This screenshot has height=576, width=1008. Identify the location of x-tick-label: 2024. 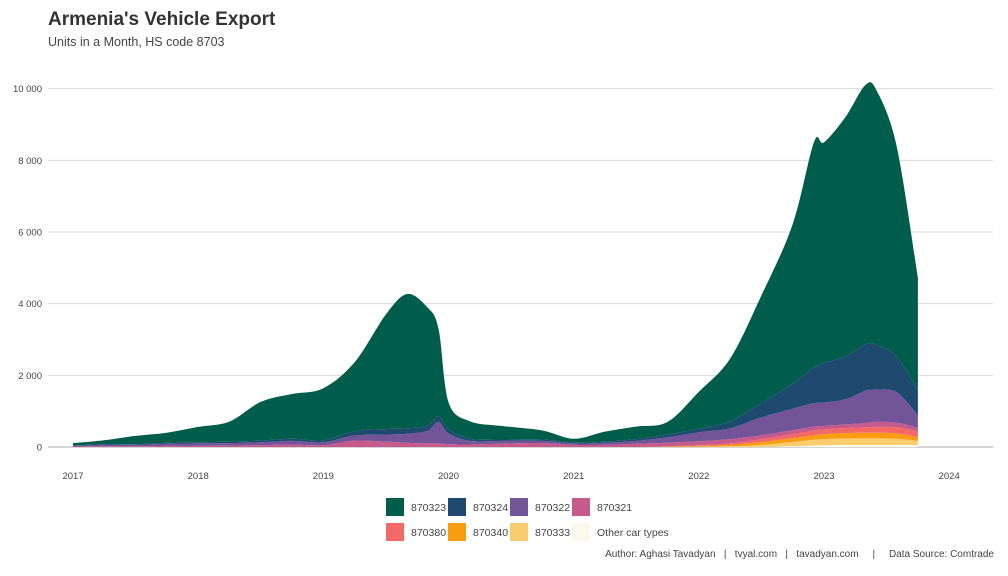
(949, 476).